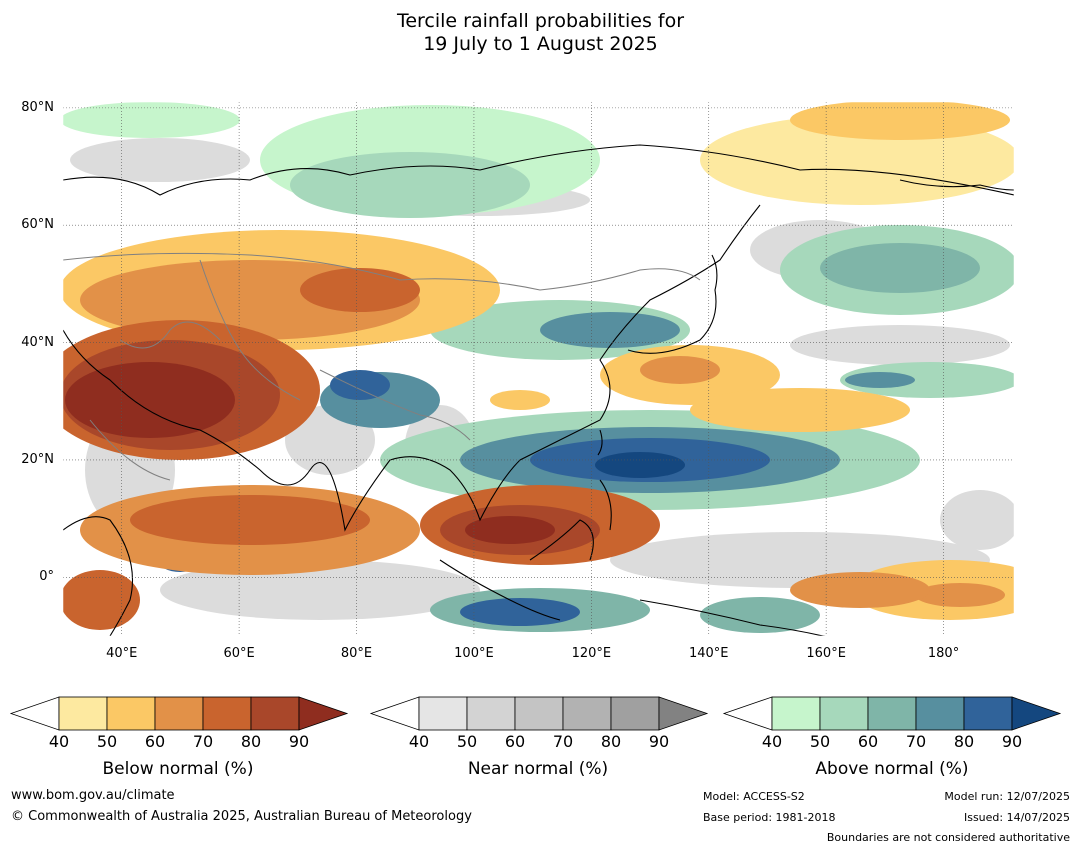  What do you see at coordinates (540, 21) in the screenshot?
I see `map-title-line1: Tercile rainfall probabilities for` at bounding box center [540, 21].